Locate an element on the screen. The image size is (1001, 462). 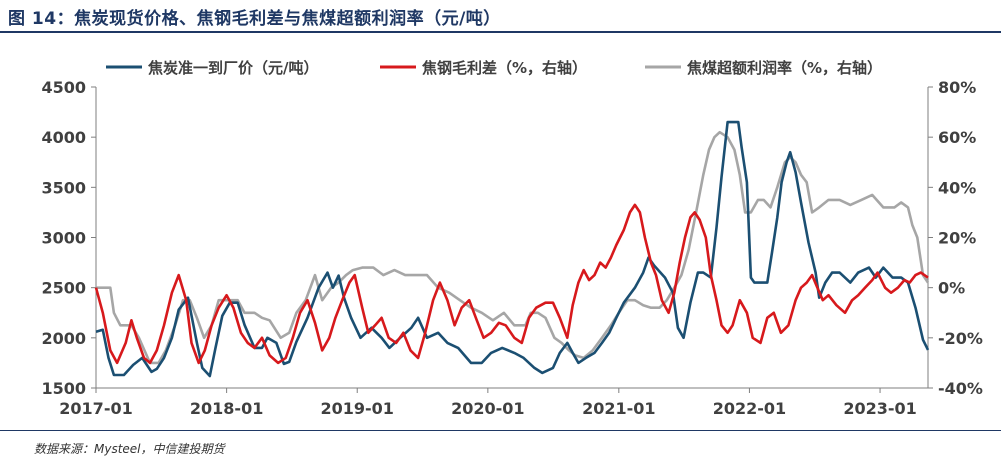
right-tick-label: -40% is located at coordinates (960, 388).